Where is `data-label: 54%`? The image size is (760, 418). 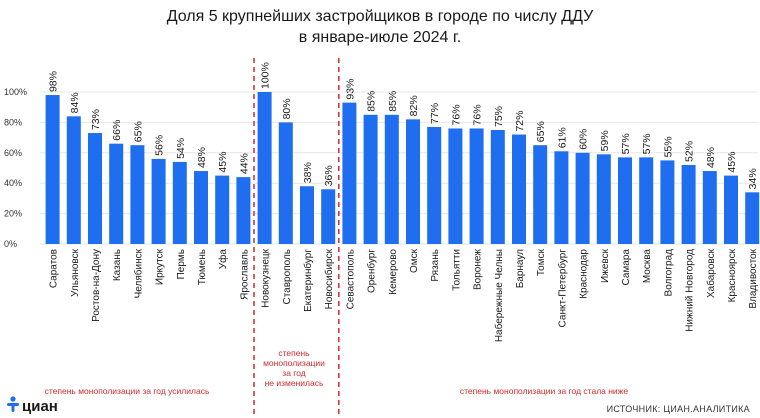 data-label: 54% is located at coordinates (181, 148).